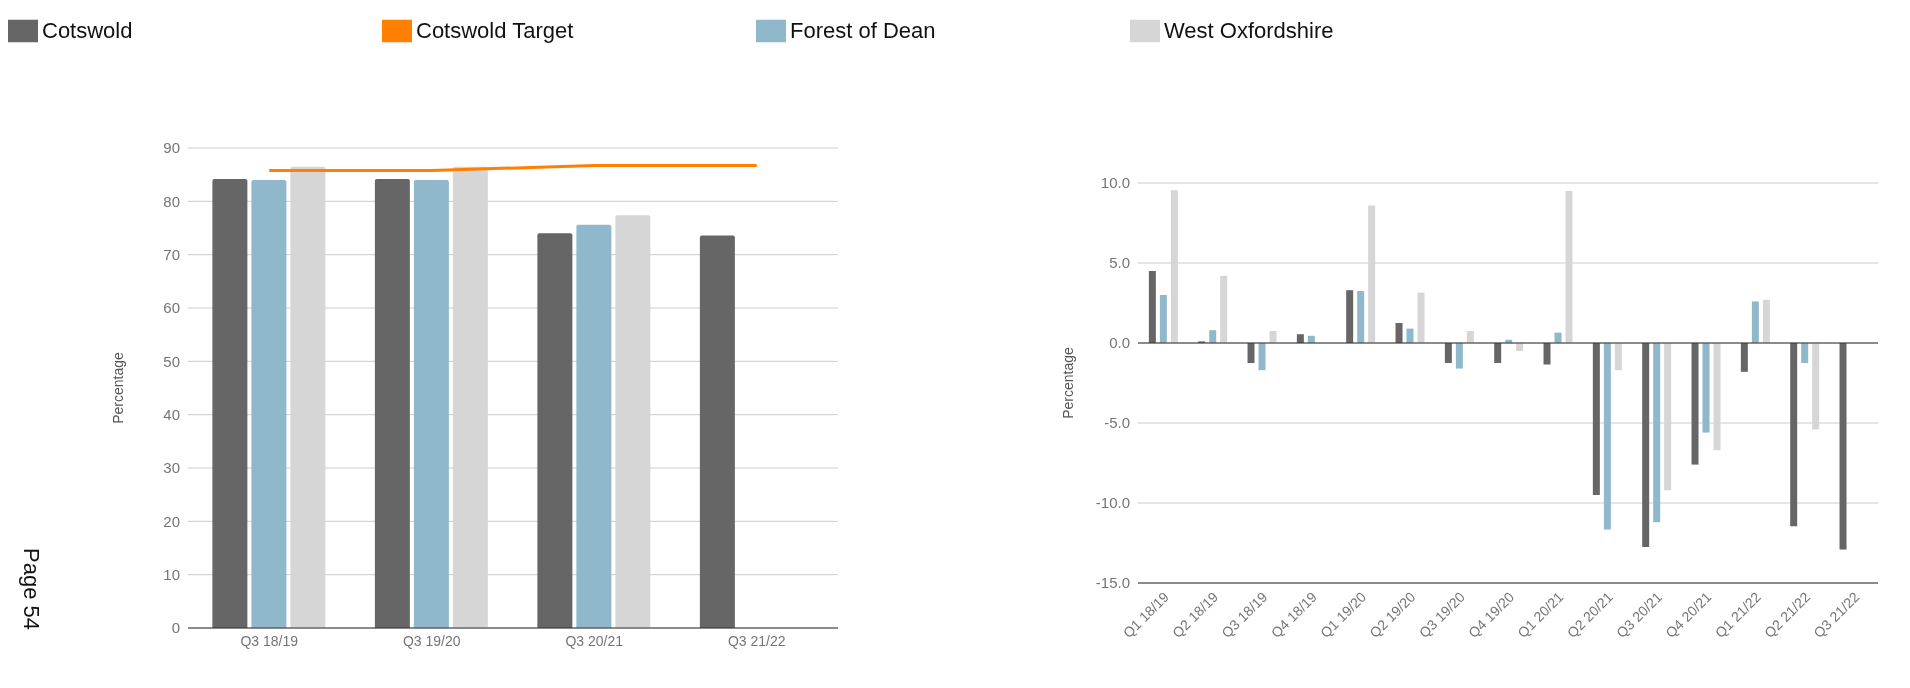 Image resolution: width=1910 pixels, height=688 pixels. I want to click on y-tick-label: 60, so click(171, 308).